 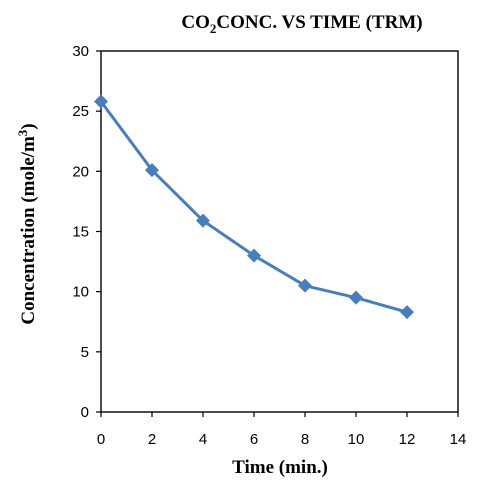 I want to click on x-tick-label: 12, so click(x=407, y=439).